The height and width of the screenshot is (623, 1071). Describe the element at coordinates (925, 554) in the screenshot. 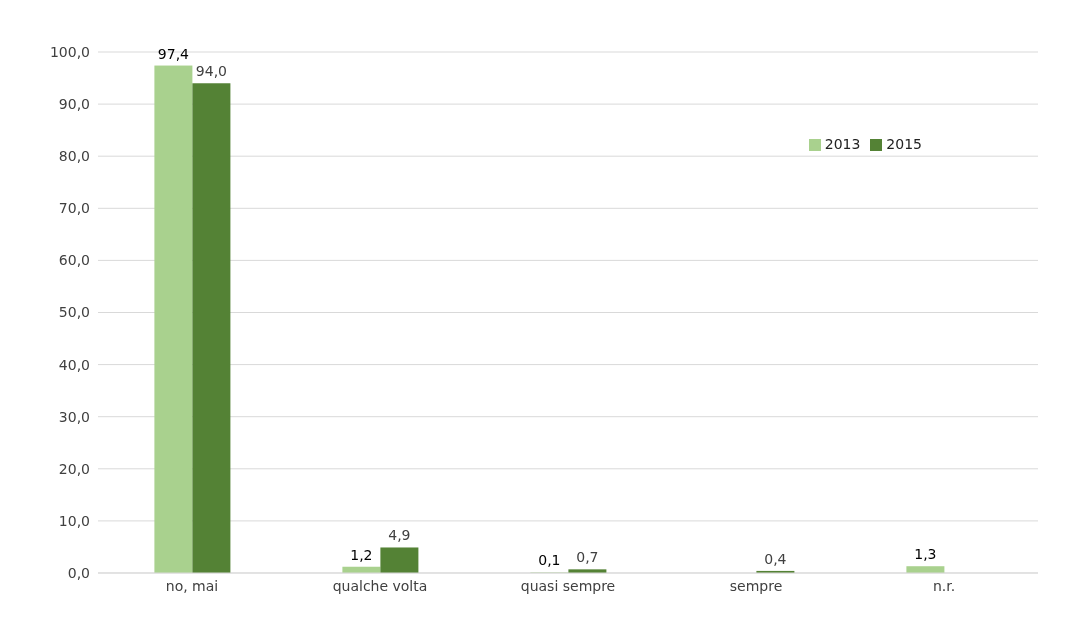

I see `data-label: 1,3` at that location.